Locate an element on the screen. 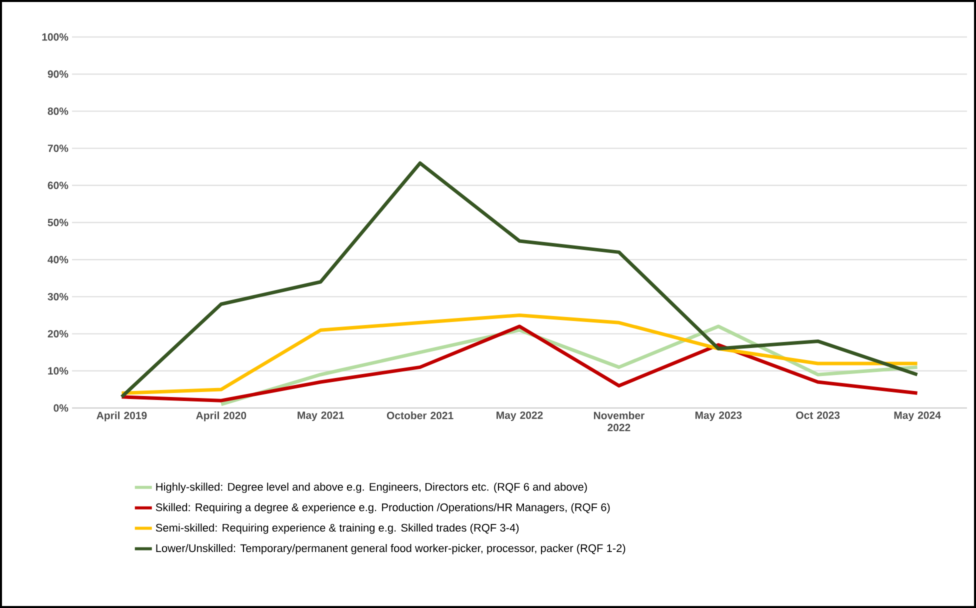 This screenshot has height=608, width=976. y-tick-label: 50% is located at coordinates (58, 222).